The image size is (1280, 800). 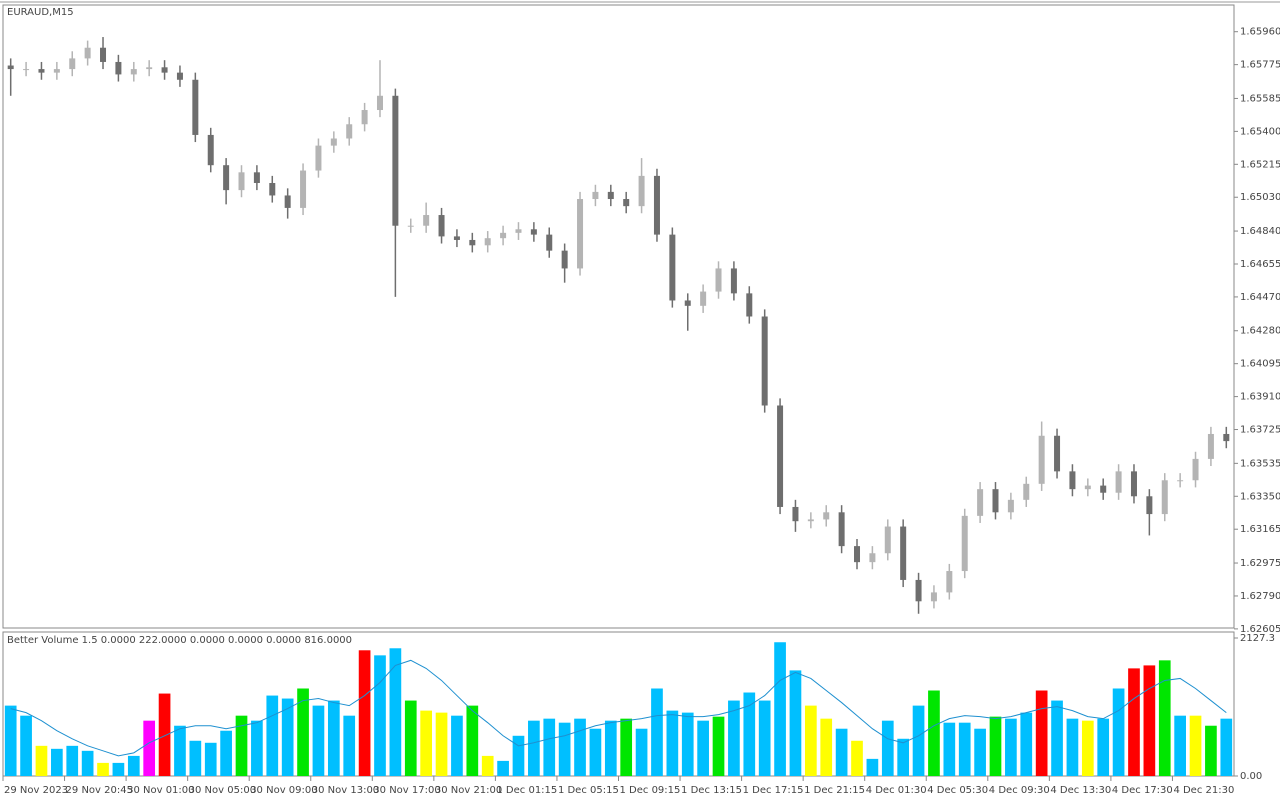 What do you see at coordinates (1260, 231) in the screenshot?
I see `y-tick-label: 1.64840` at bounding box center [1260, 231].